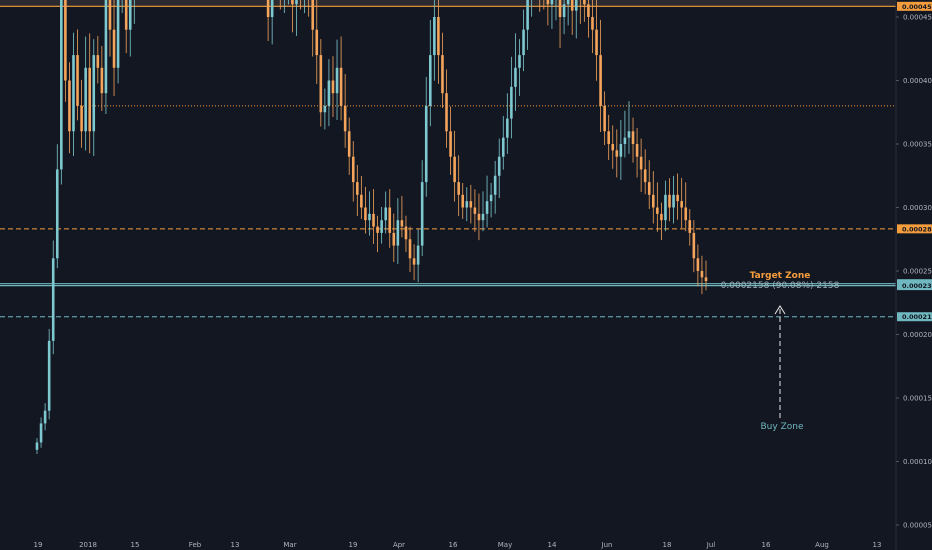  What do you see at coordinates (917, 335) in the screenshot?
I see `y-tick-label: 0.0002000` at bounding box center [917, 335].